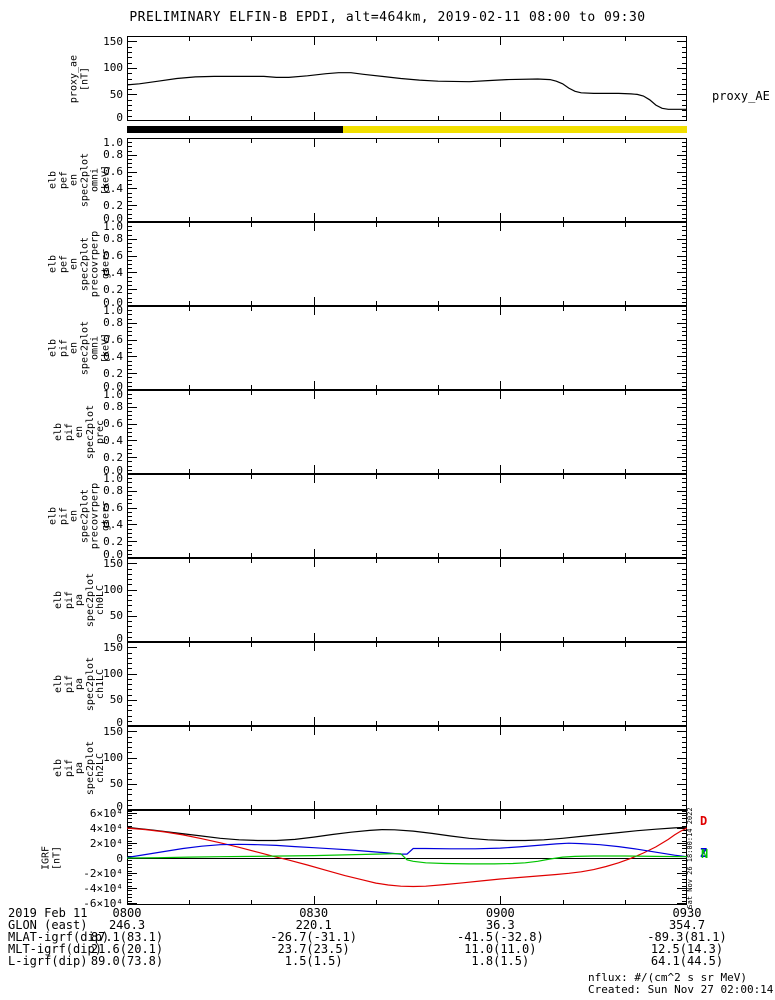 The height and width of the screenshot is (1000, 775). I want to click on footer-date-label: 2019 Feb 11, so click(48, 913).